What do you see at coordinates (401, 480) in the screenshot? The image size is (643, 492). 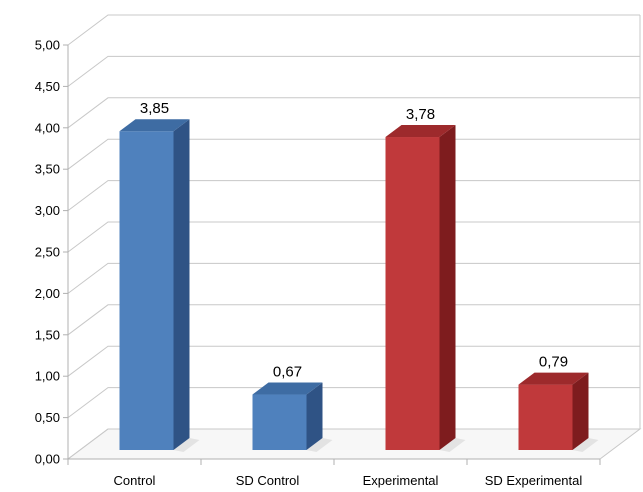 I see `x-category-label: Experimental` at bounding box center [401, 480].